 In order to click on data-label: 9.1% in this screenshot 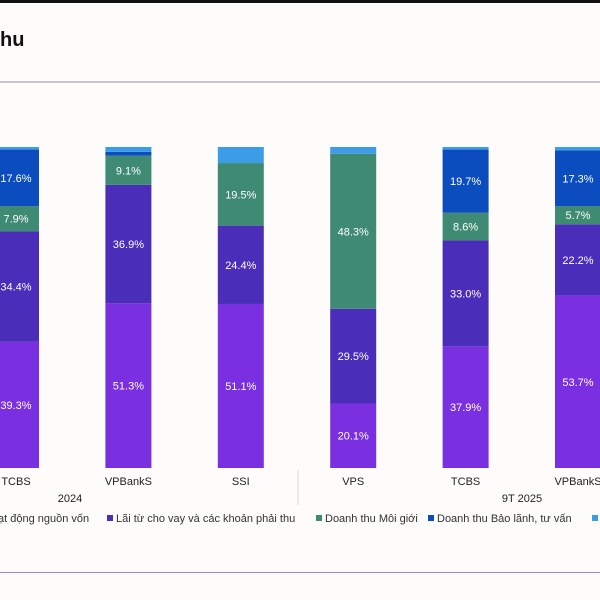, I will do `click(128, 171)`.